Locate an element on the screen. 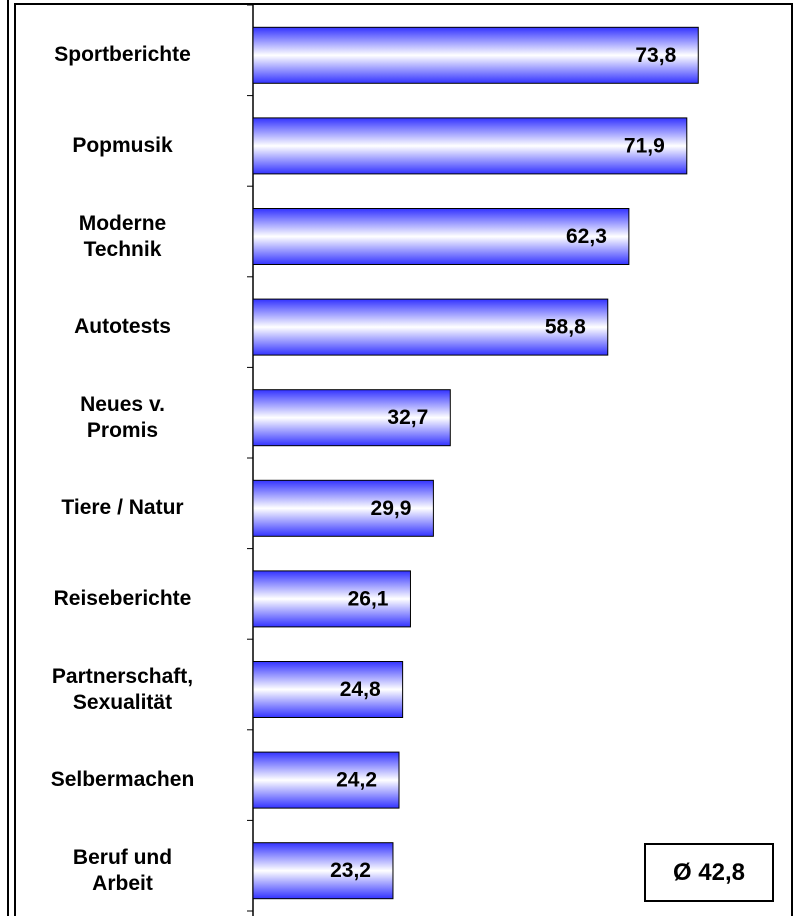 The width and height of the screenshot is (799, 916). value-label: 24,2 is located at coordinates (356, 780).